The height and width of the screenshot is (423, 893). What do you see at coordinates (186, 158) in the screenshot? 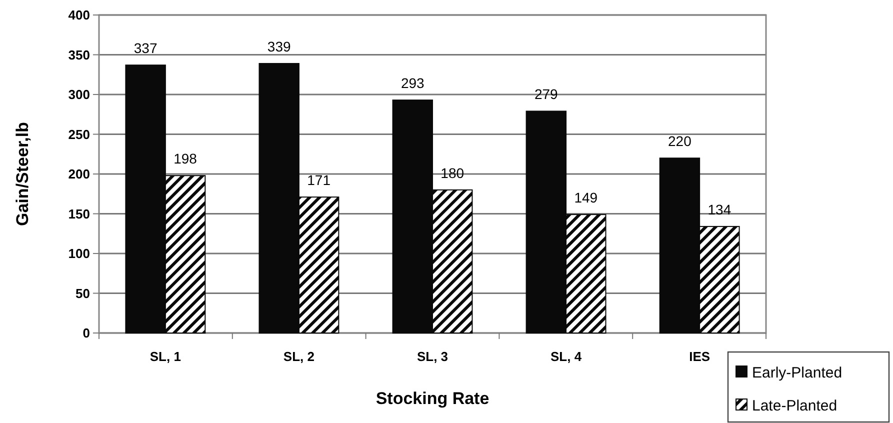
I see `data-label: 198` at bounding box center [186, 158].